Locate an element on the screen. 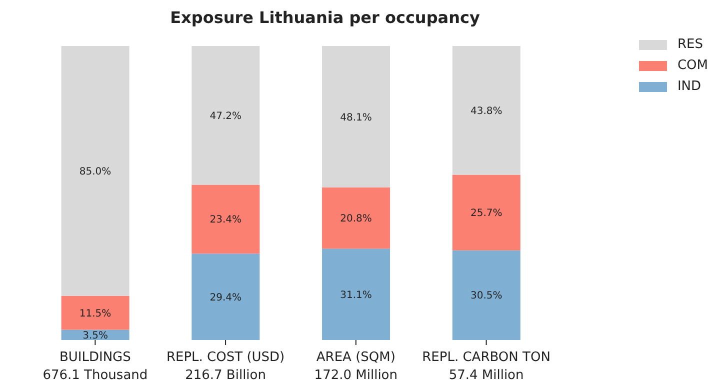 The height and width of the screenshot is (392, 722). x-tick-label: AREA (SQM) 172.0 Million is located at coordinates (356, 366).